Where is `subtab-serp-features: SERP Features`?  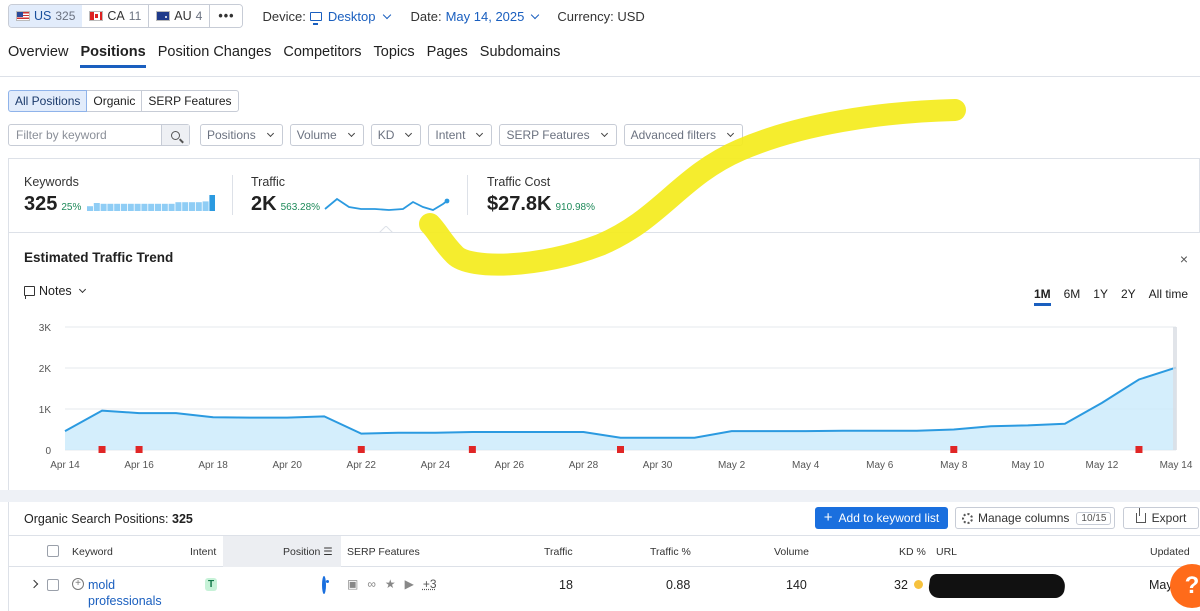
subtab-serp-features: SERP Features is located at coordinates (189, 101).